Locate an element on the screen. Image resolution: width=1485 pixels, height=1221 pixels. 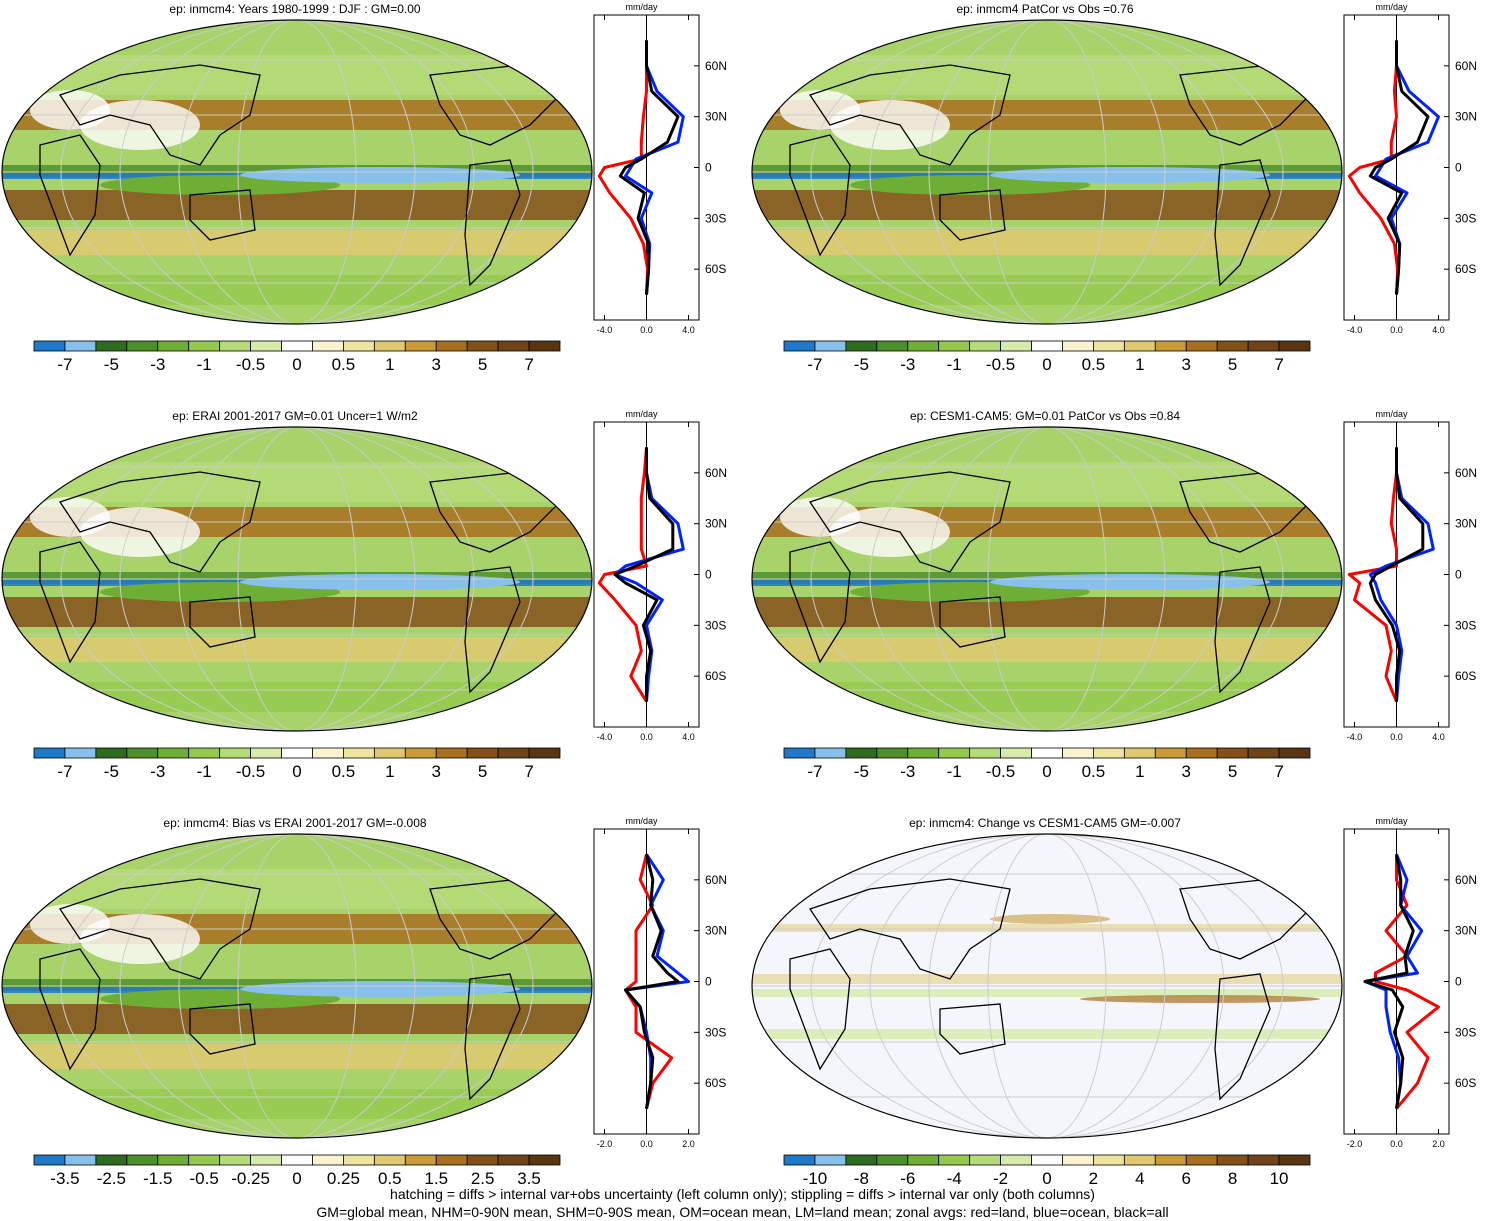
zonal-x-tick-label: -2.0 is located at coordinates (1355, 1144).